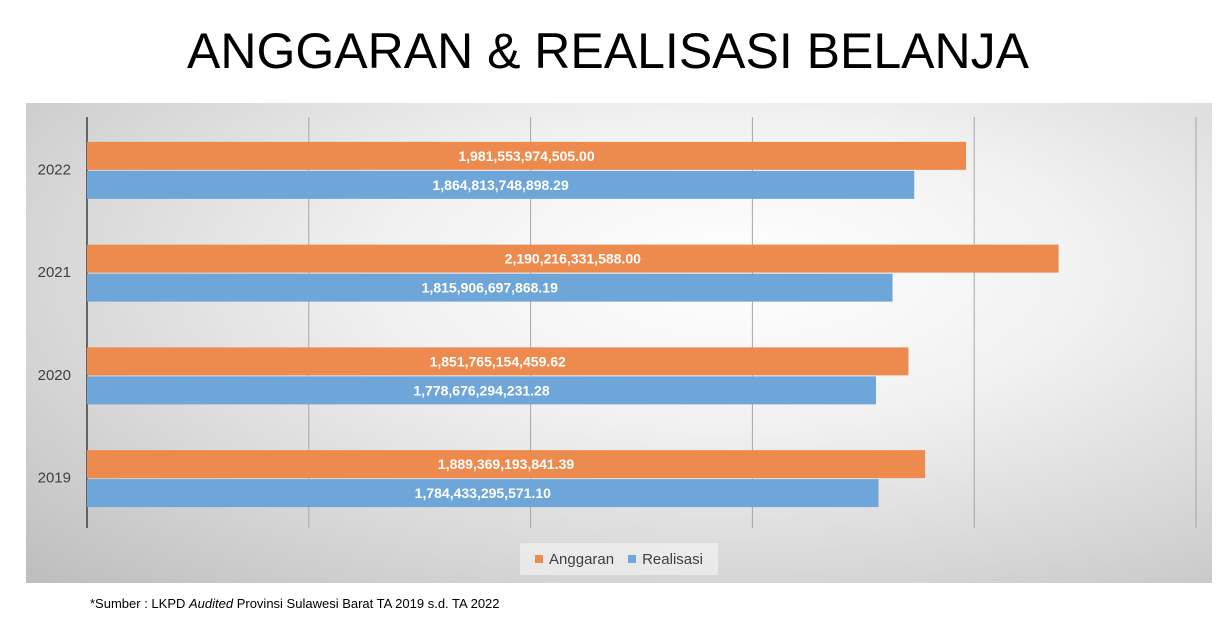  I want to click on legend: Anggaran Realisasi, so click(619, 559).